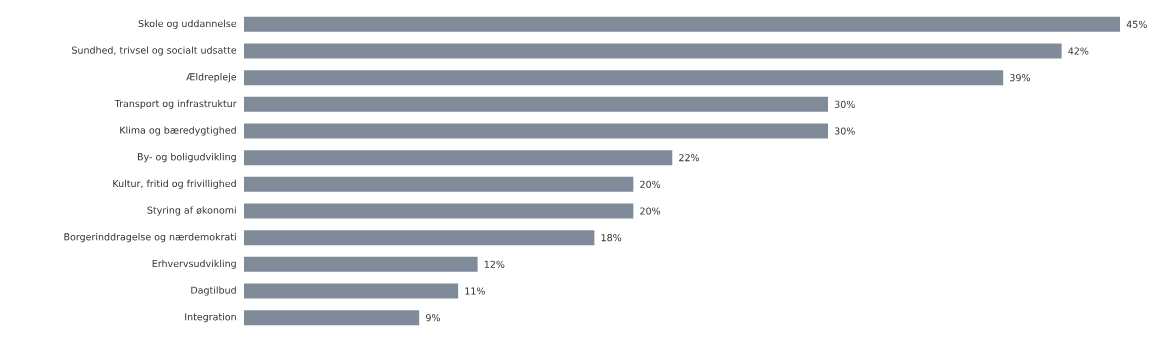  Describe the element at coordinates (475, 291) in the screenshot. I see `data-label: 11%` at that location.